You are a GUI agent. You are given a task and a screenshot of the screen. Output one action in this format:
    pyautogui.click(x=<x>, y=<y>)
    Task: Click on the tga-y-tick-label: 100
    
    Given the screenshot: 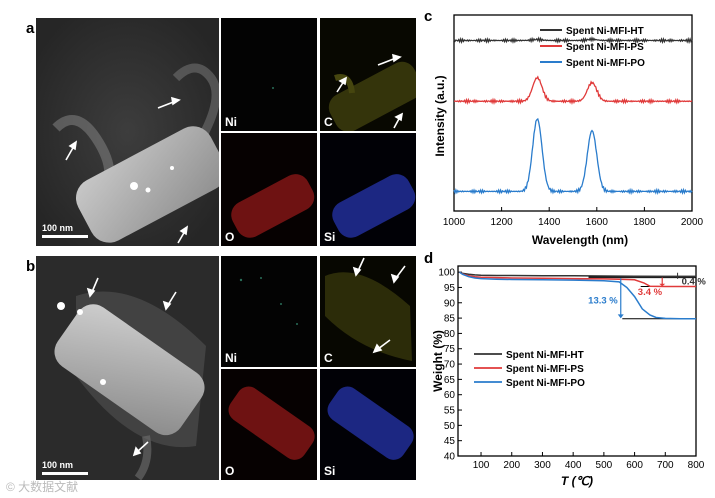 What is the action you would take?
    pyautogui.click(x=446, y=273)
    